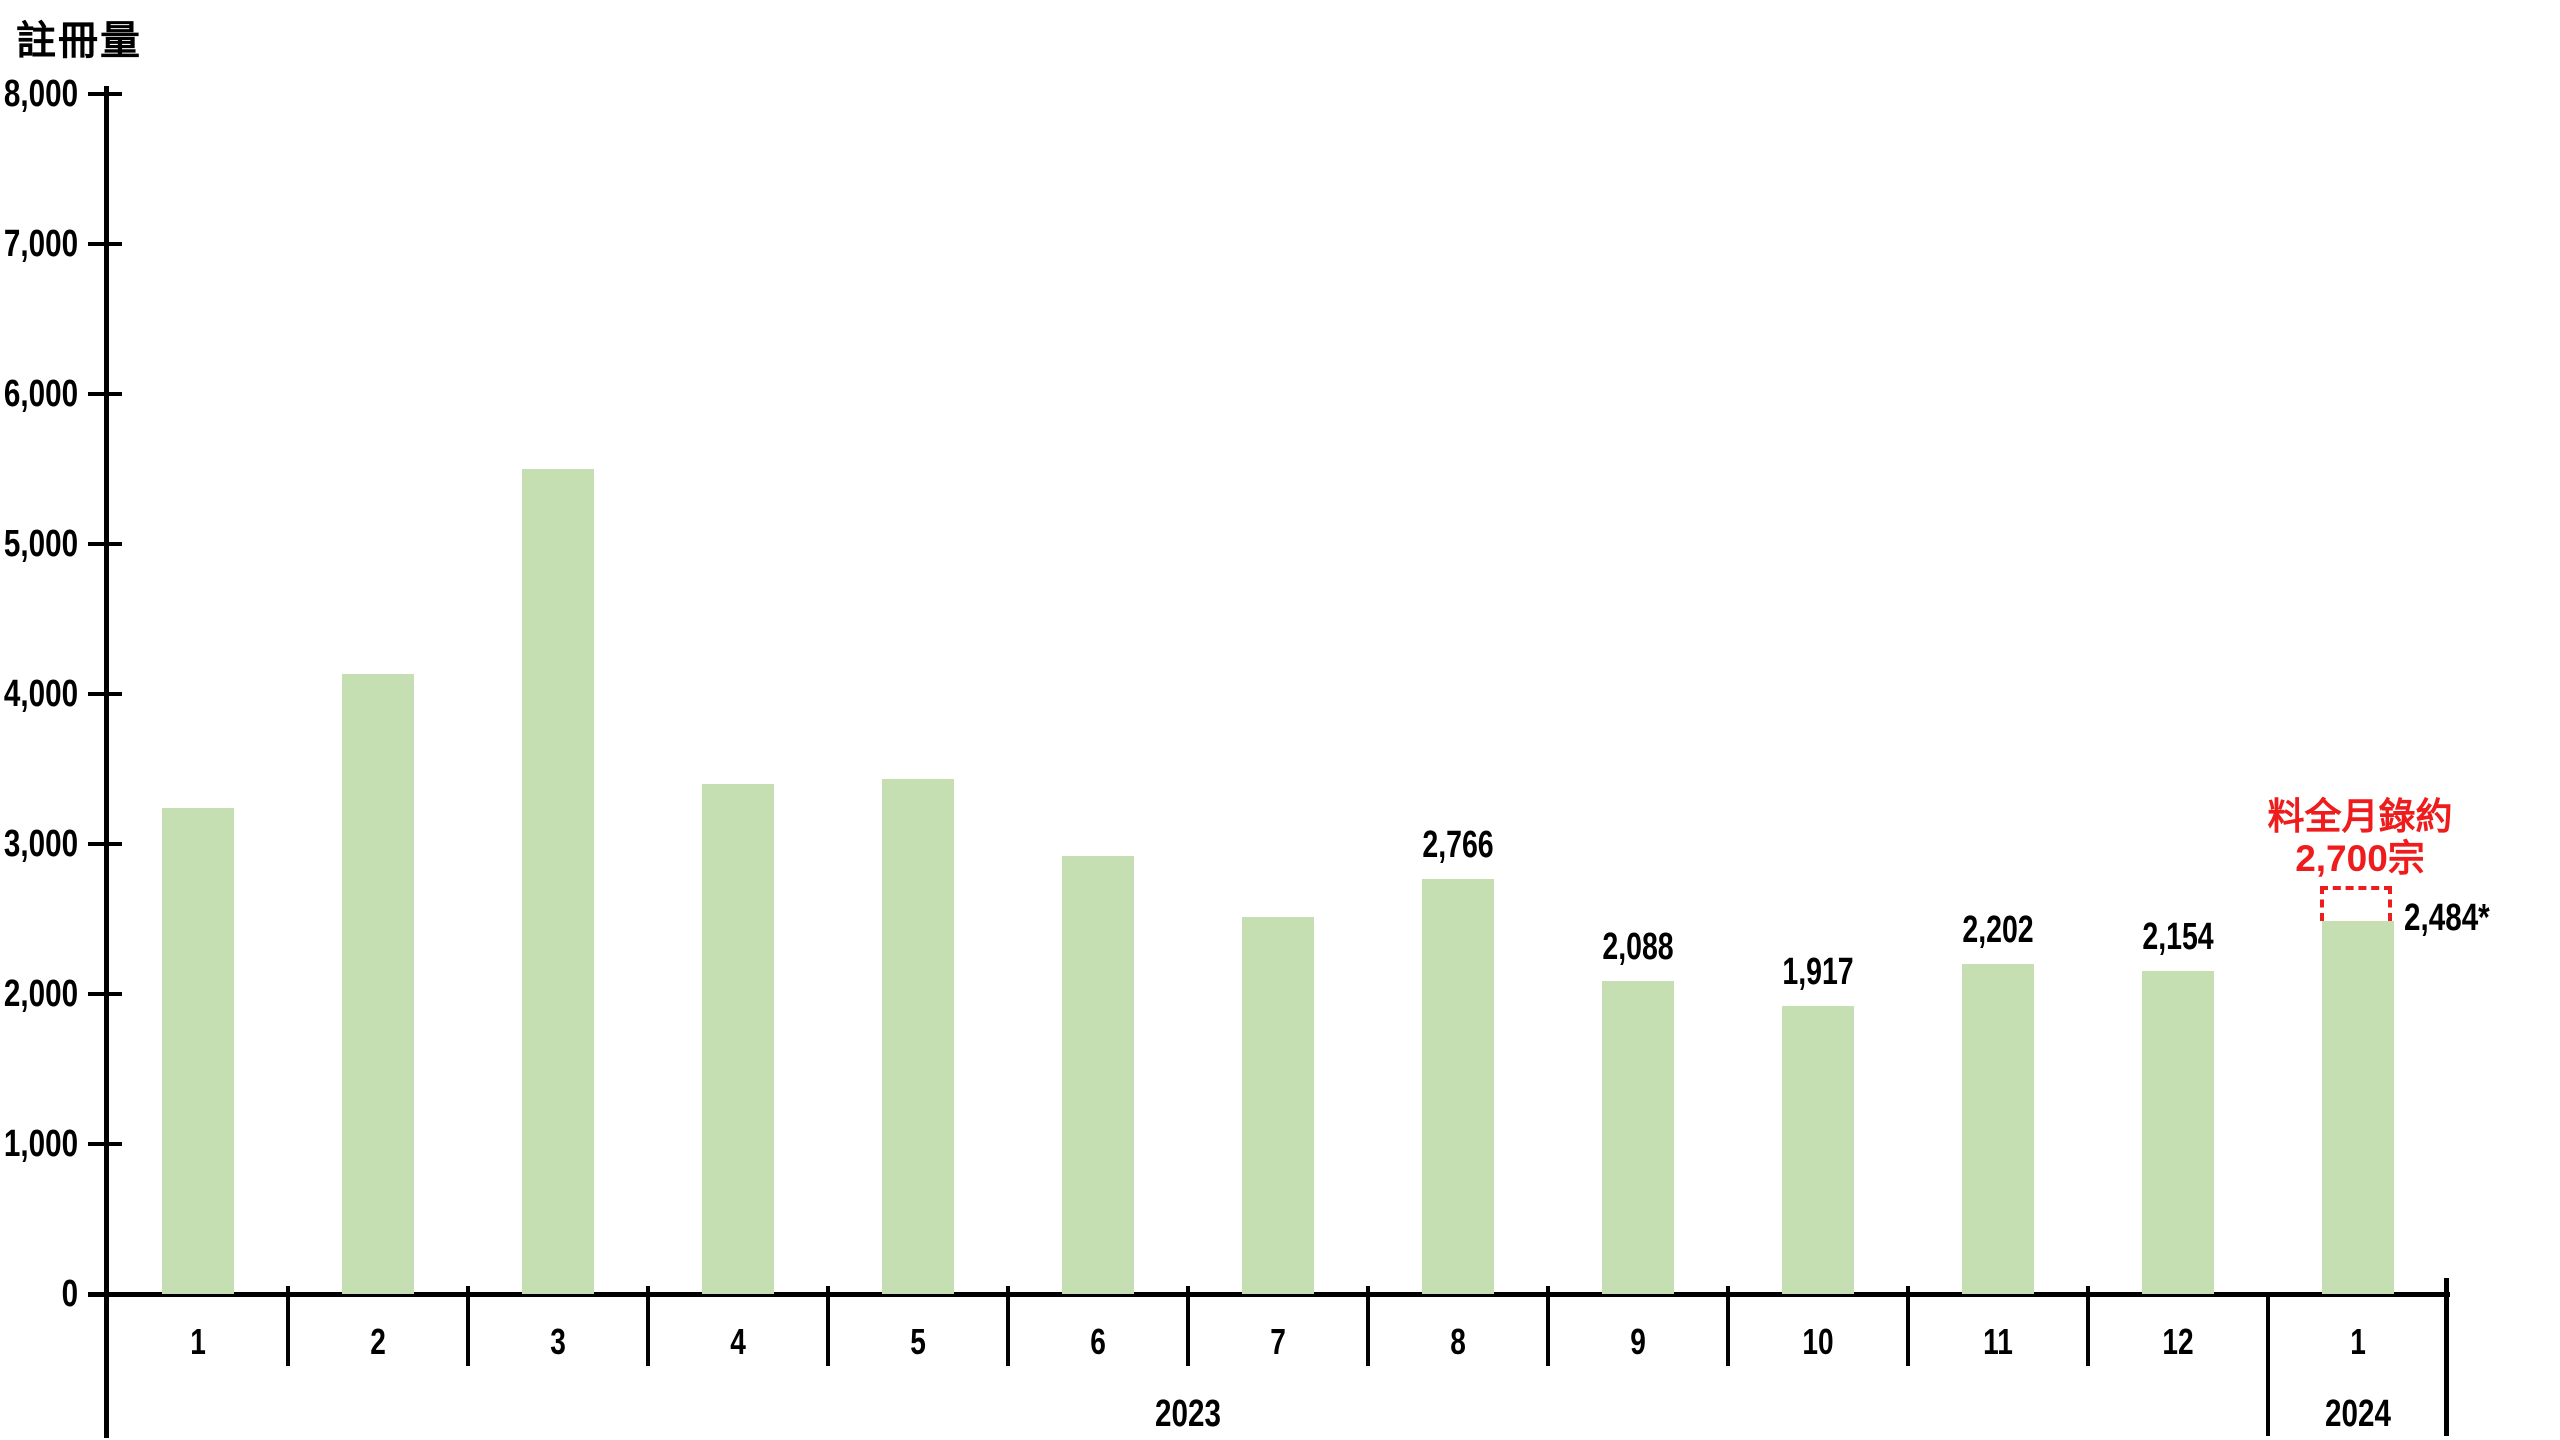  Describe the element at coordinates (2358, 1414) in the screenshot. I see `year-label-2024: 2024` at that location.